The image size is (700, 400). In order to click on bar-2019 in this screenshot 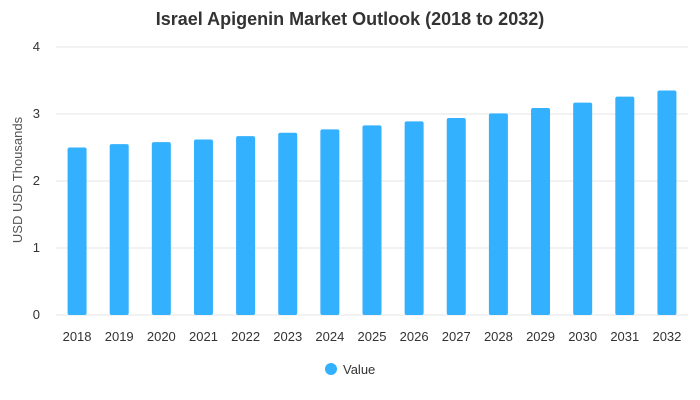, I will do `click(119, 229)`.